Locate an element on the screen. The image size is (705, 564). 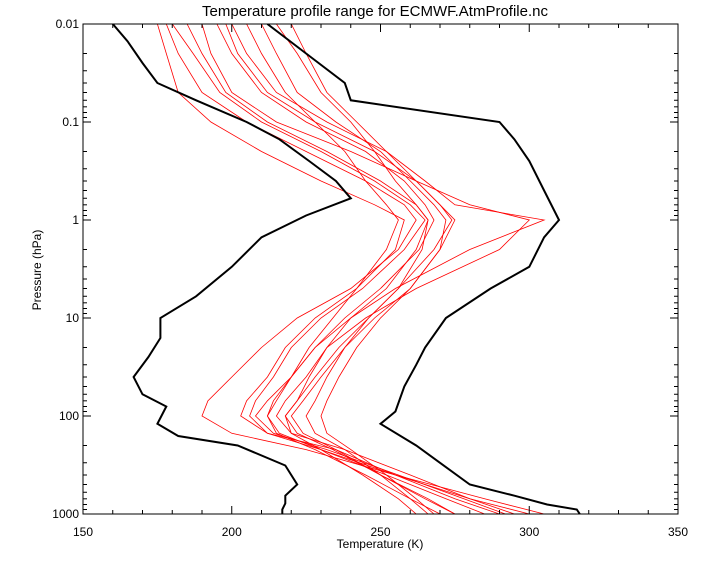
x-axis-title: Temperature (K) is located at coordinates (380, 544).